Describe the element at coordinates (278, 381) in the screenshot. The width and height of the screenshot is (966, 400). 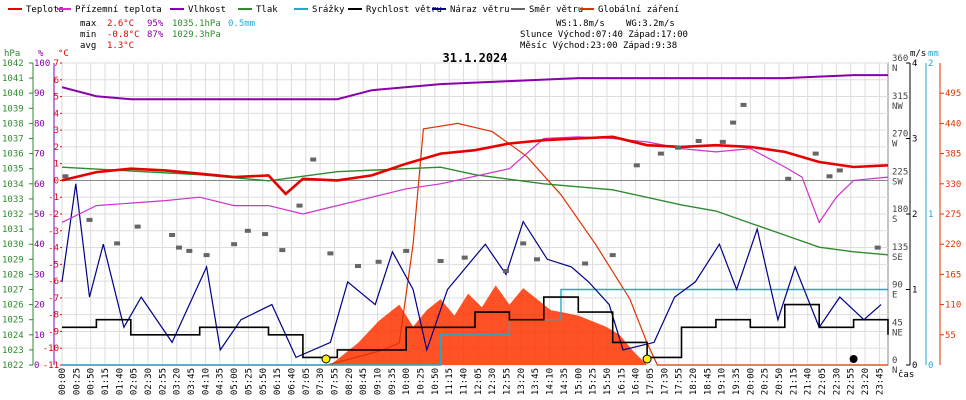
I see `x-tick-label: 06:15` at that location.